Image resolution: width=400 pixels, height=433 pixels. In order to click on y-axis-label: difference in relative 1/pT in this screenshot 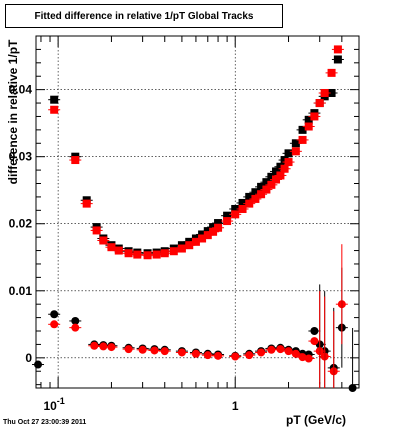, I will do `click(13, 112)`.